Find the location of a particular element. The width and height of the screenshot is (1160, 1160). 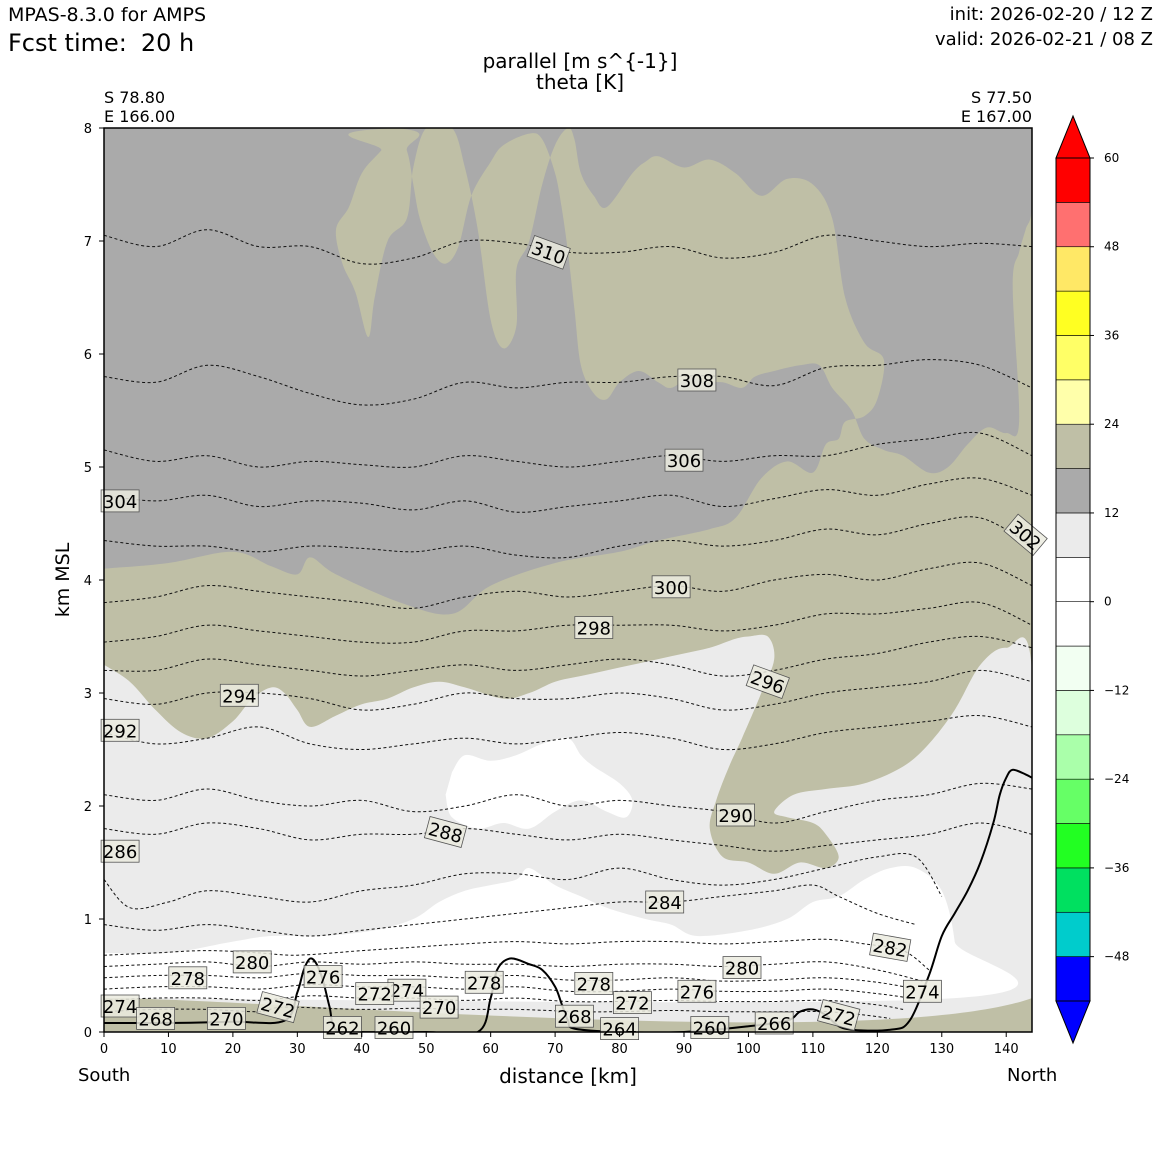

svg-text: 300 is located at coordinates (671, 588).